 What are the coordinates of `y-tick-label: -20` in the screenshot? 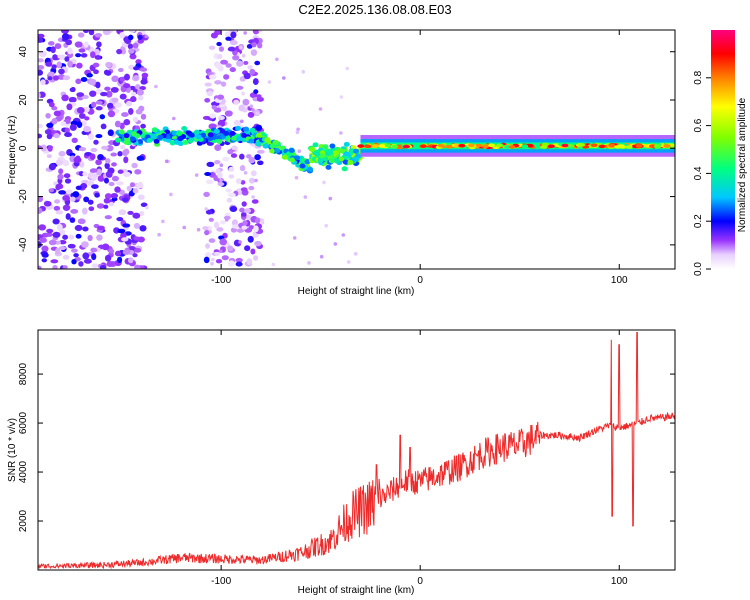 It's located at (23, 196).